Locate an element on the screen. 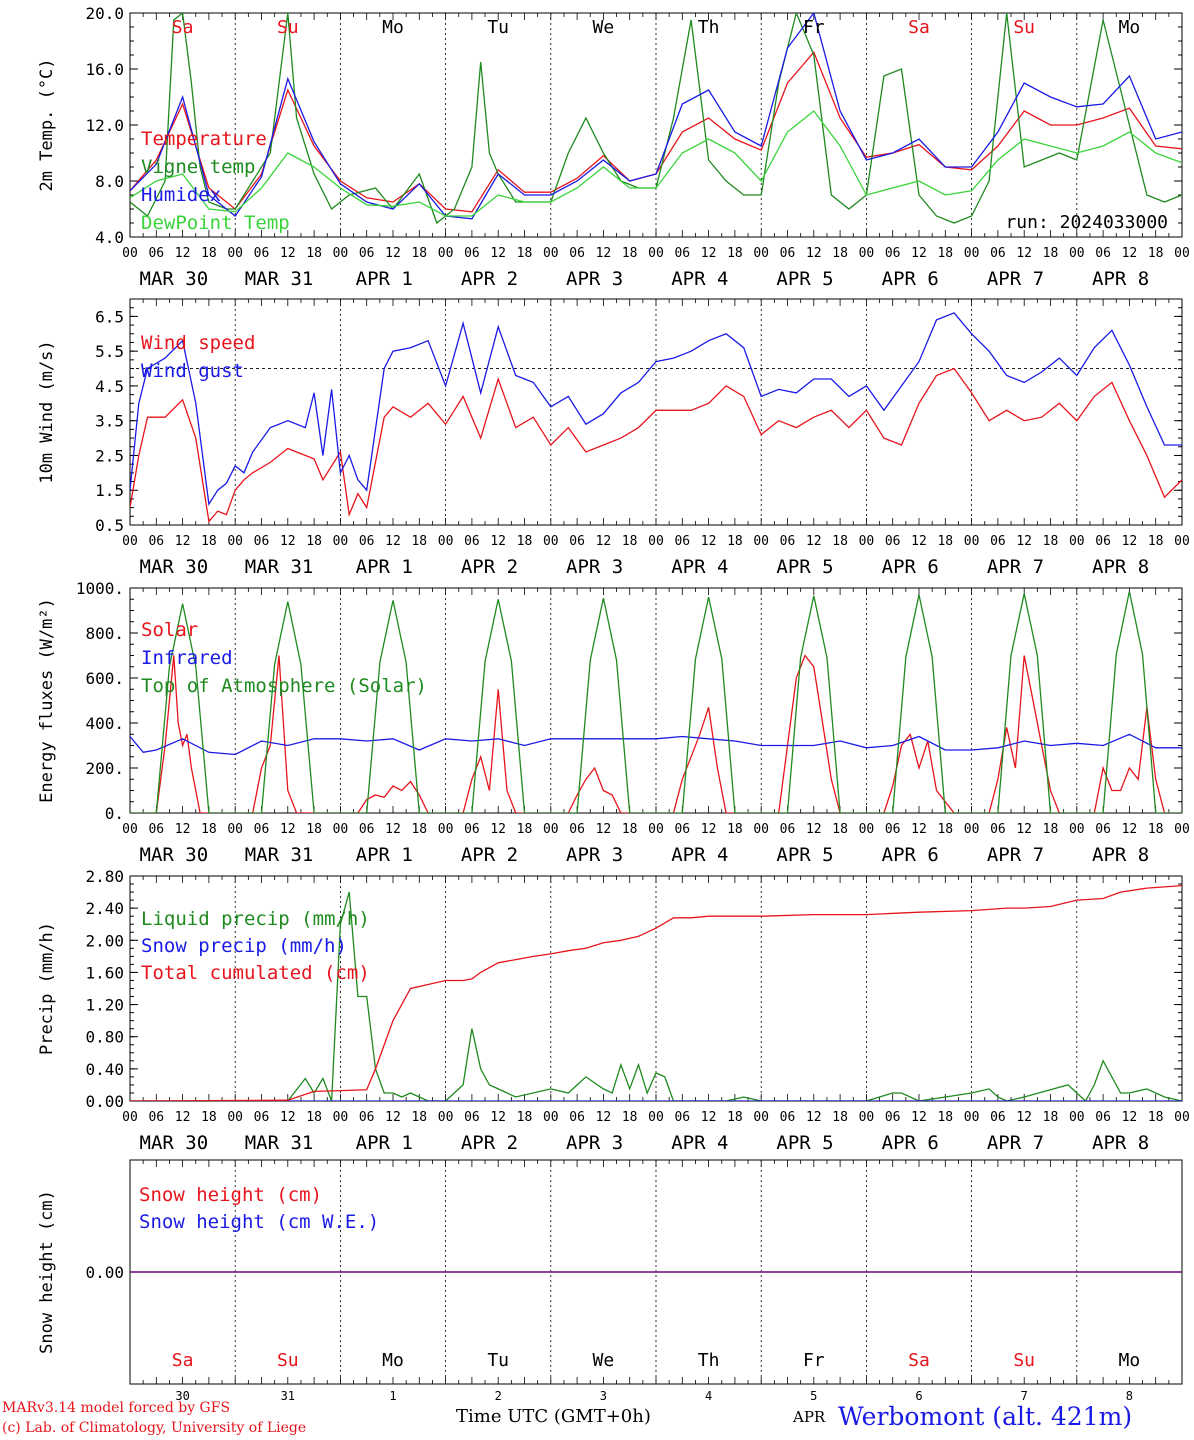 This screenshot has height=1440, width=1194. y-tick-label: 12.0 is located at coordinates (104, 125).